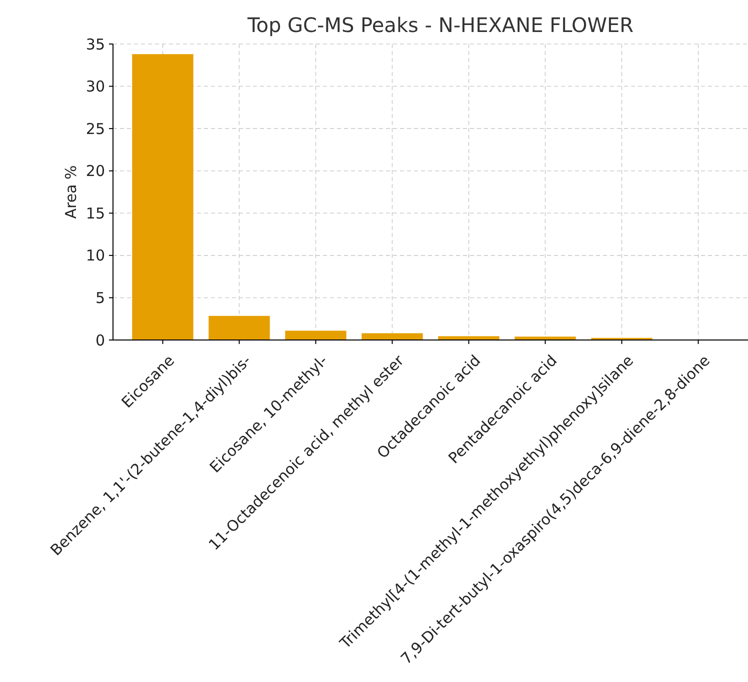 The height and width of the screenshot is (682, 748). I want to click on y-axis-title: Area %, so click(71, 192).